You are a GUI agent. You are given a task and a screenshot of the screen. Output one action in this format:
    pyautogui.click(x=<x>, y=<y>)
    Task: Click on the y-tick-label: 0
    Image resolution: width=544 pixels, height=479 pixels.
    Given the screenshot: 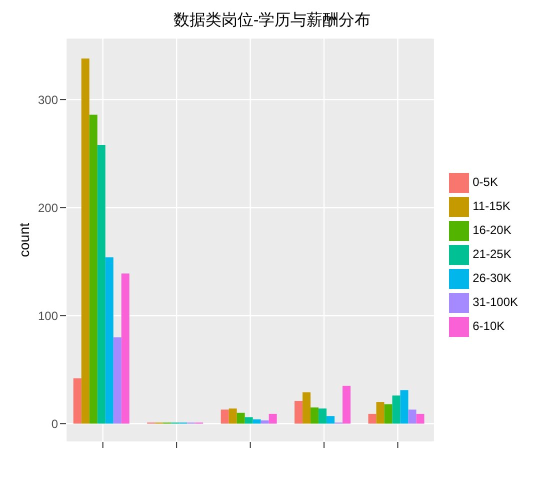 What is the action you would take?
    pyautogui.click(x=54, y=423)
    